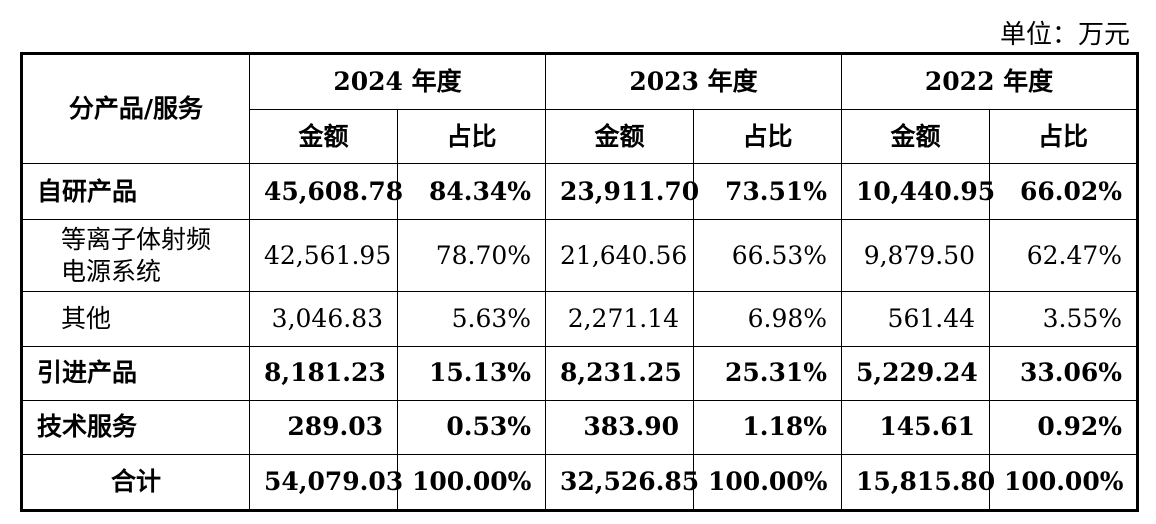  I want to click on header-year-2022: 2022 年度, so click(990, 81).